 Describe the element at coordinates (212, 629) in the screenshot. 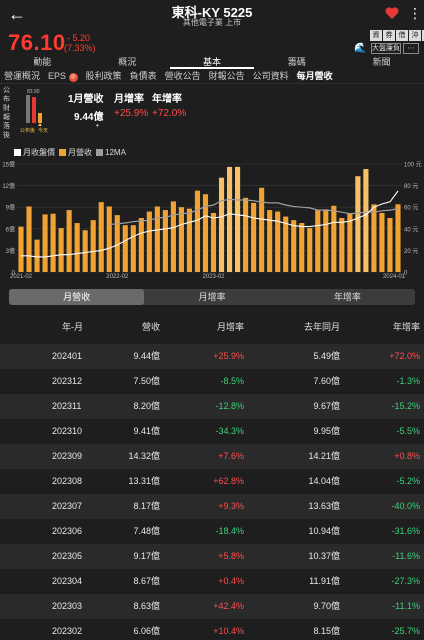

I see `table-row: 202302 6.06億 +10.4% 8.15億 -25.7%` at that location.